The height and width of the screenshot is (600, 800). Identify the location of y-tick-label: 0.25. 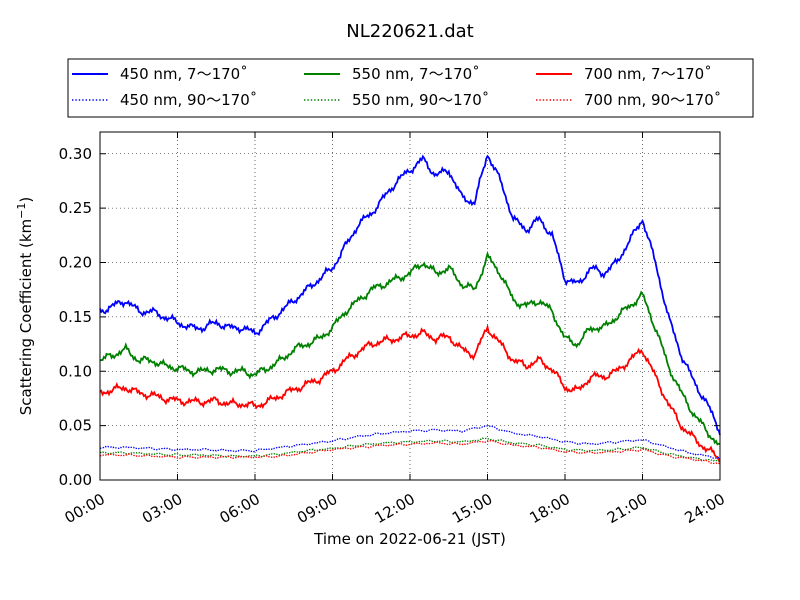
(75, 208).